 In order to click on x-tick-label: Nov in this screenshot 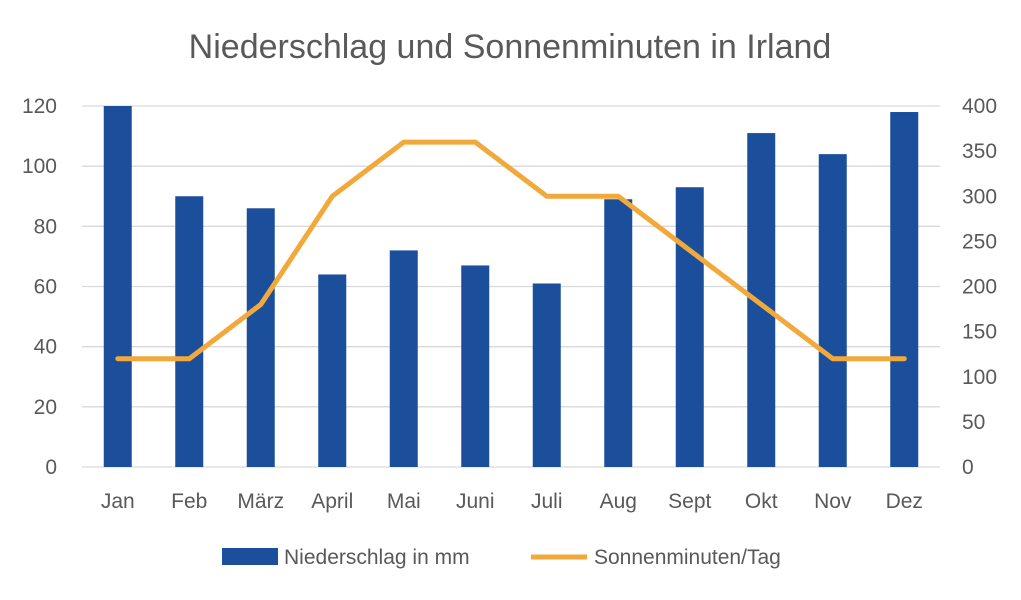, I will do `click(833, 501)`.